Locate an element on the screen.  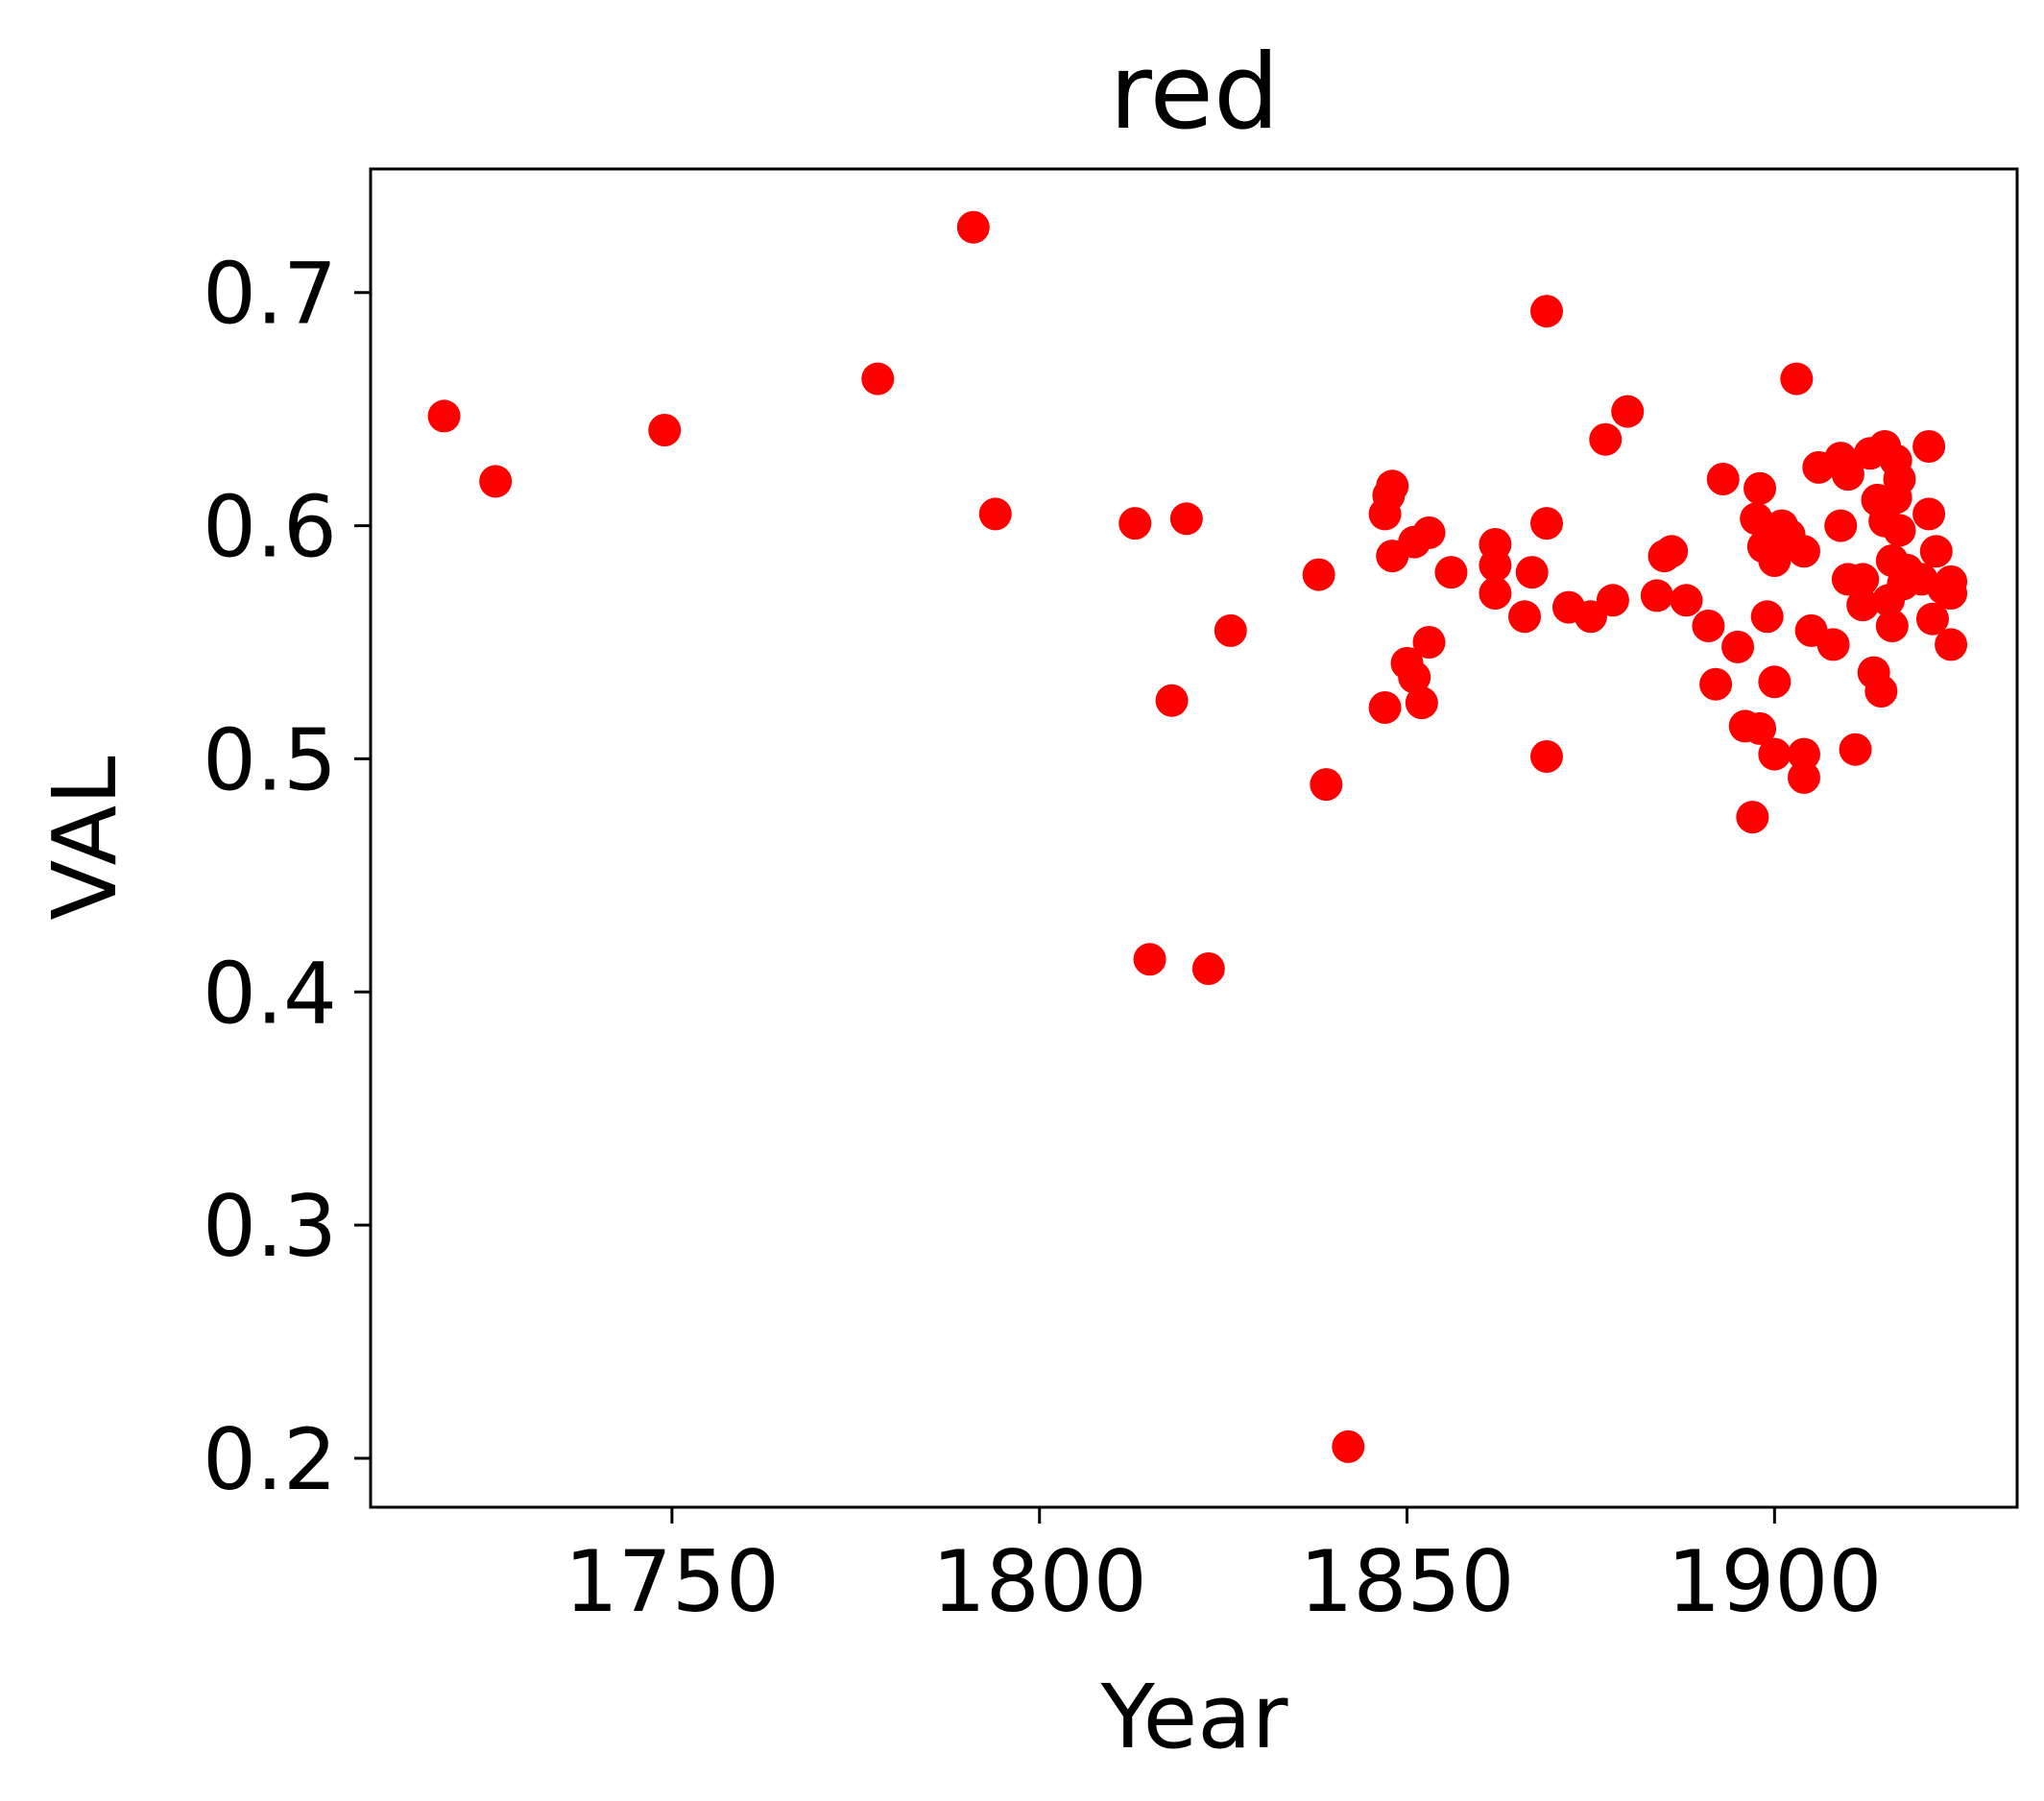
chart-title: red is located at coordinates (1194, 93).